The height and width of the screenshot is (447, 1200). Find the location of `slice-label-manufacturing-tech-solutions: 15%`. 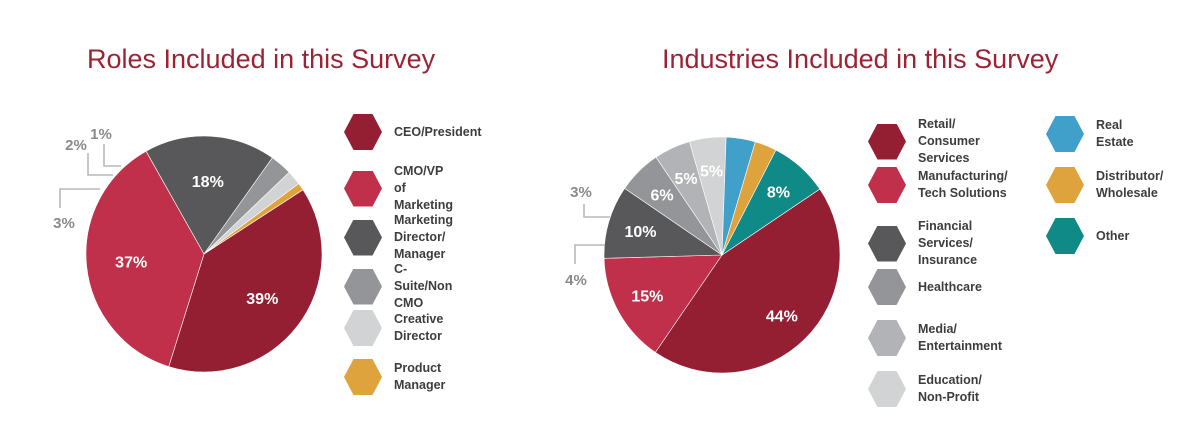

slice-label-manufacturing-tech-solutions: 15% is located at coordinates (647, 297).